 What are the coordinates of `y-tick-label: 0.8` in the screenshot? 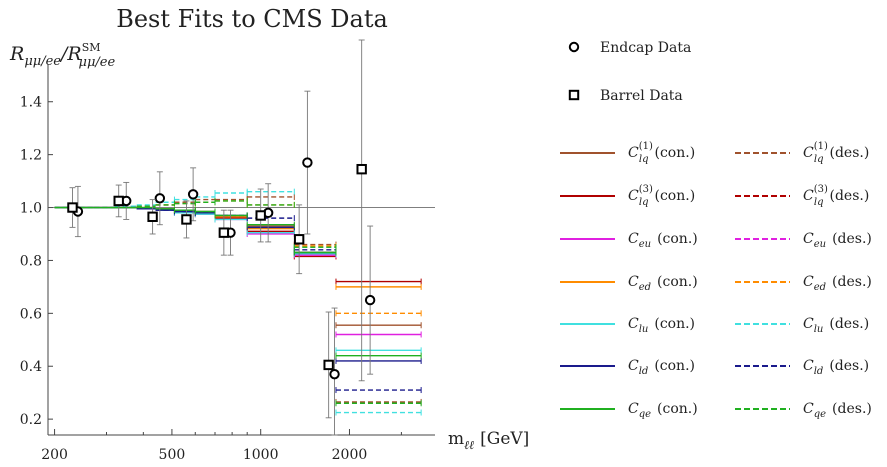 It's located at (31, 261).